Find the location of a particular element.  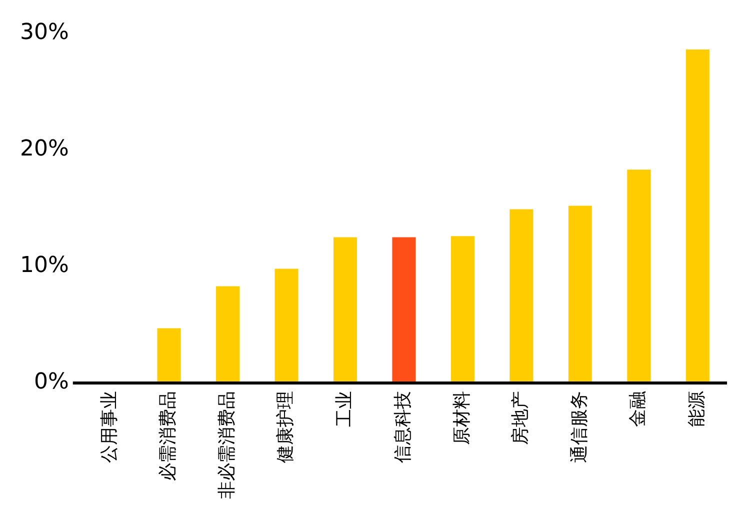

x-tick-label: 房地产 is located at coordinates (521, 418).